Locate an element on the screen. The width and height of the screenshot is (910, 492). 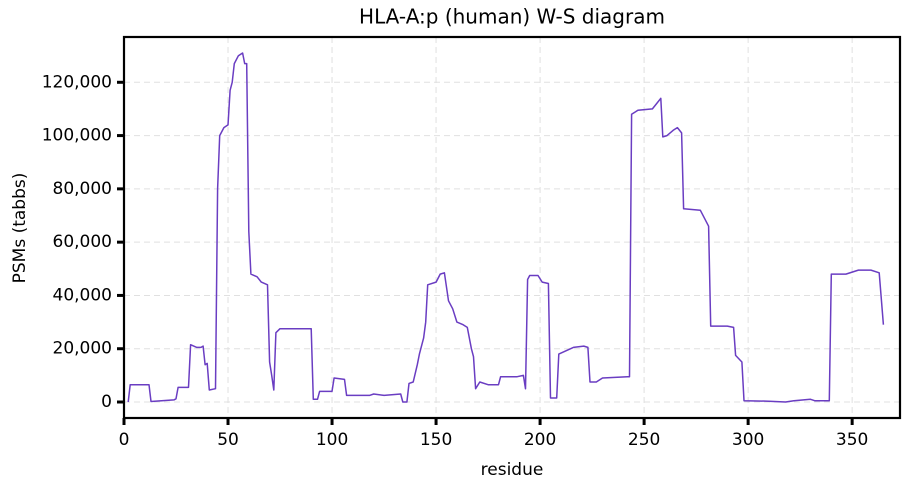
x-tick-label: 0 is located at coordinates (124, 440).